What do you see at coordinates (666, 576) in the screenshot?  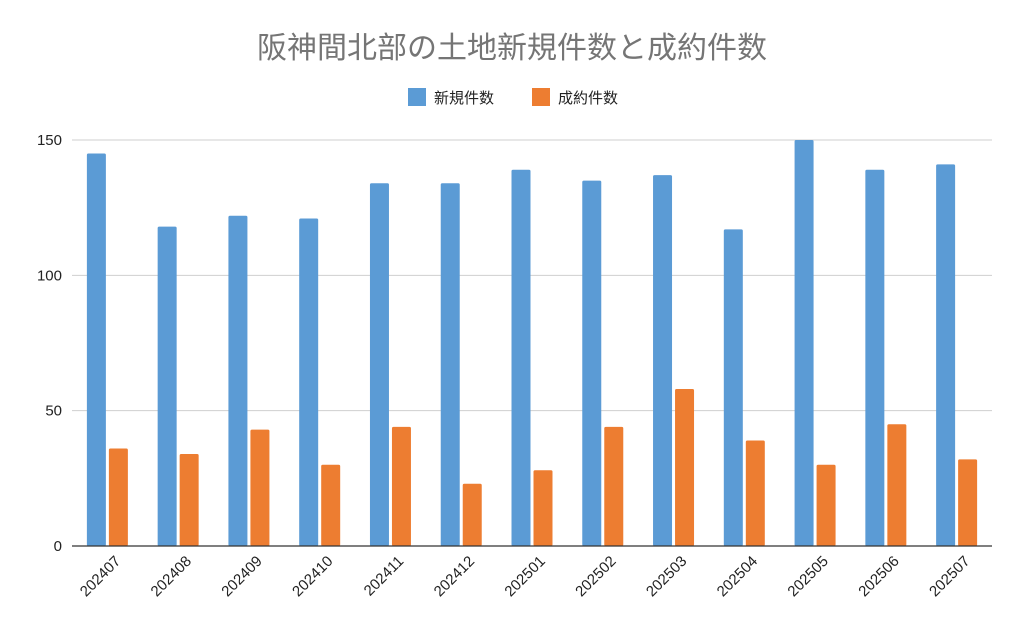 I see `x-tick-label: 202503` at bounding box center [666, 576].